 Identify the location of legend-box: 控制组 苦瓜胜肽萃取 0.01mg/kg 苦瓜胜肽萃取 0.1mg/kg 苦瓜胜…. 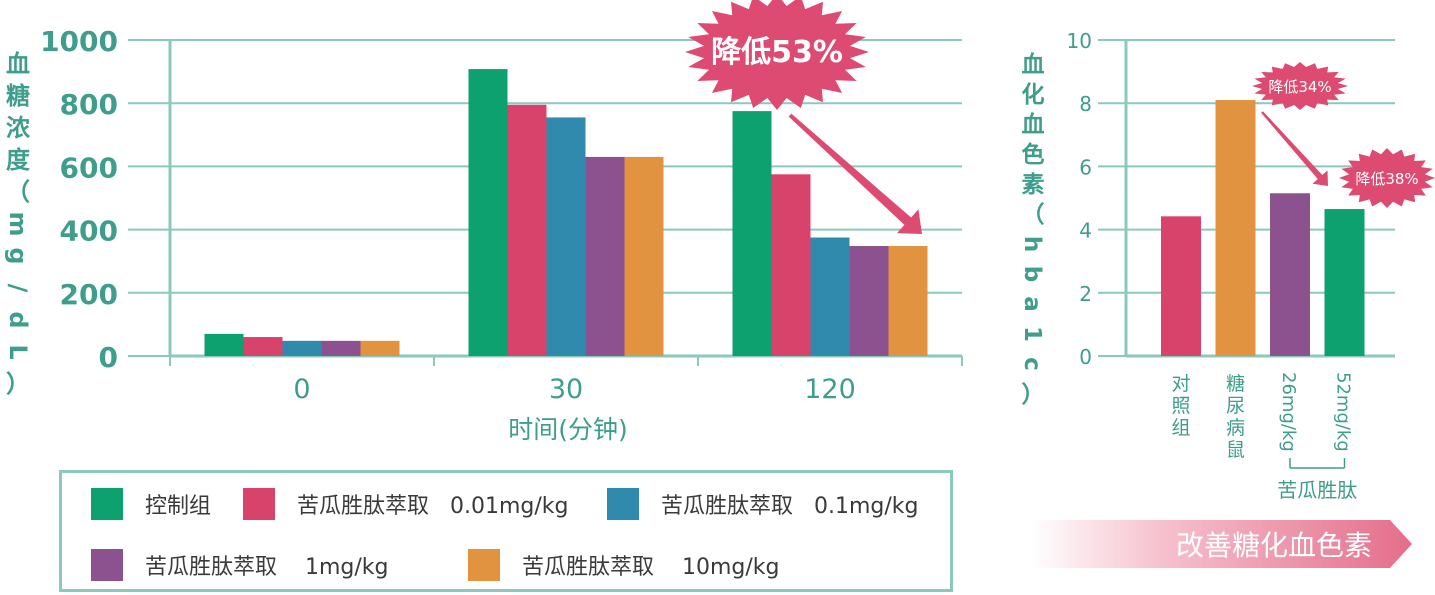
(506, 531).